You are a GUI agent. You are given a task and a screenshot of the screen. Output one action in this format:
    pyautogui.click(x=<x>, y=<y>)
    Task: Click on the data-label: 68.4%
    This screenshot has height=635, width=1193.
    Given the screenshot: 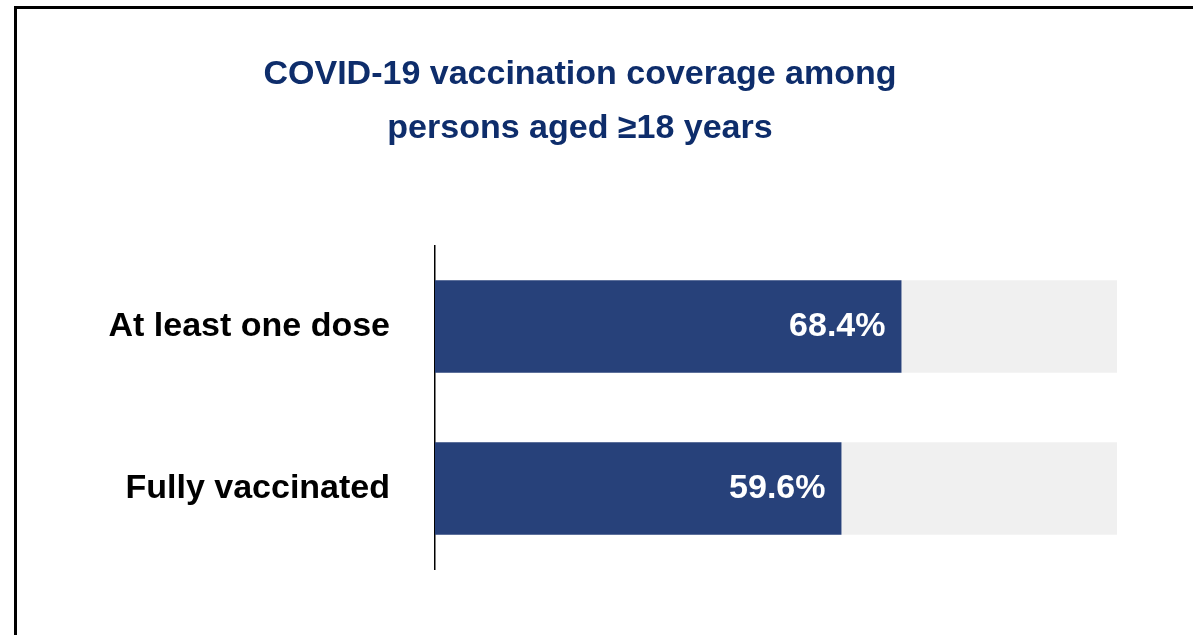 What is the action you would take?
    pyautogui.click(x=837, y=323)
    